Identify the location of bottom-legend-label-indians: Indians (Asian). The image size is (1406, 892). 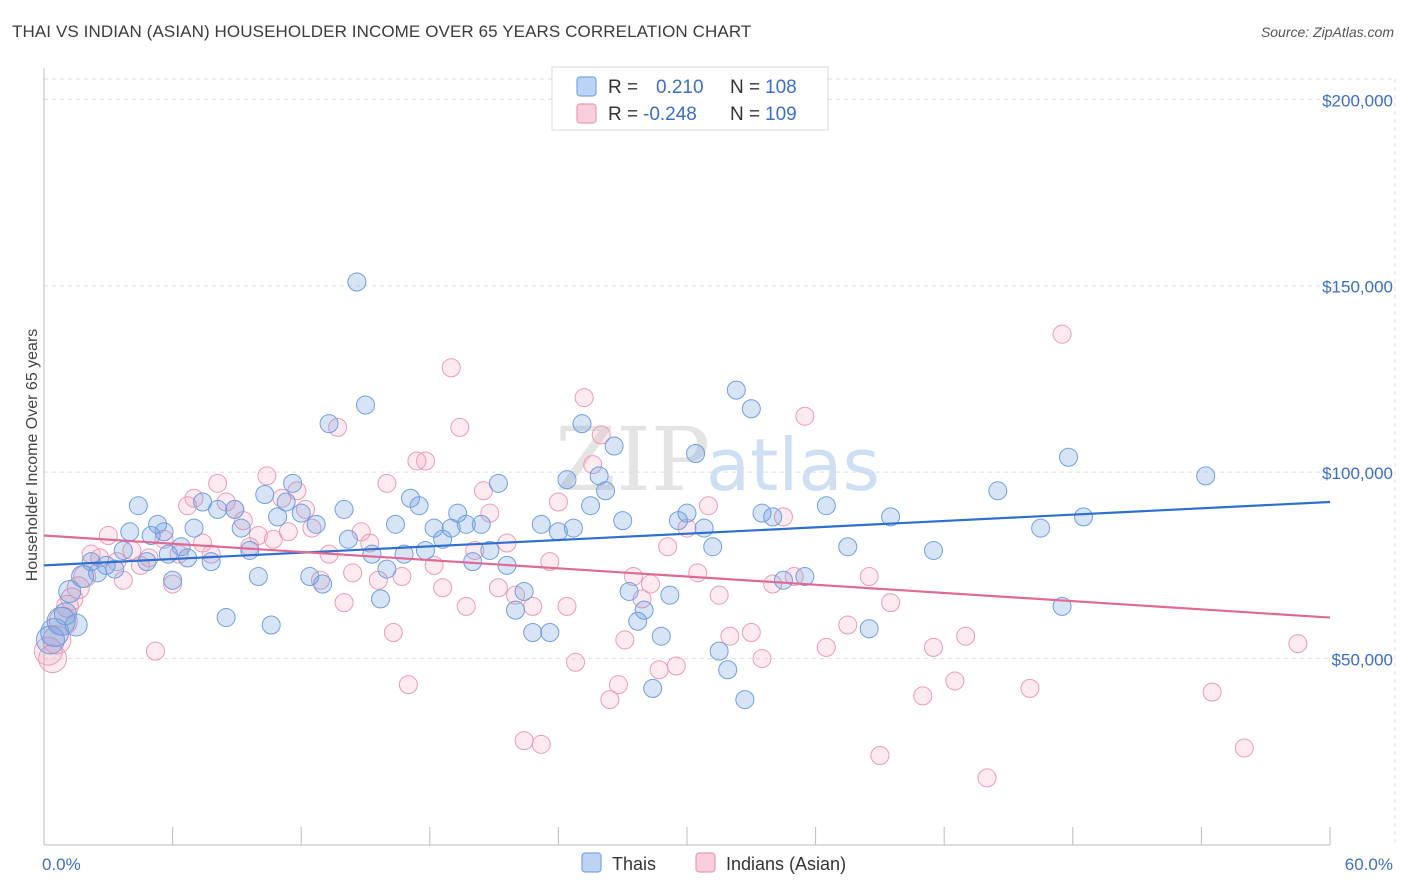
(786, 864).